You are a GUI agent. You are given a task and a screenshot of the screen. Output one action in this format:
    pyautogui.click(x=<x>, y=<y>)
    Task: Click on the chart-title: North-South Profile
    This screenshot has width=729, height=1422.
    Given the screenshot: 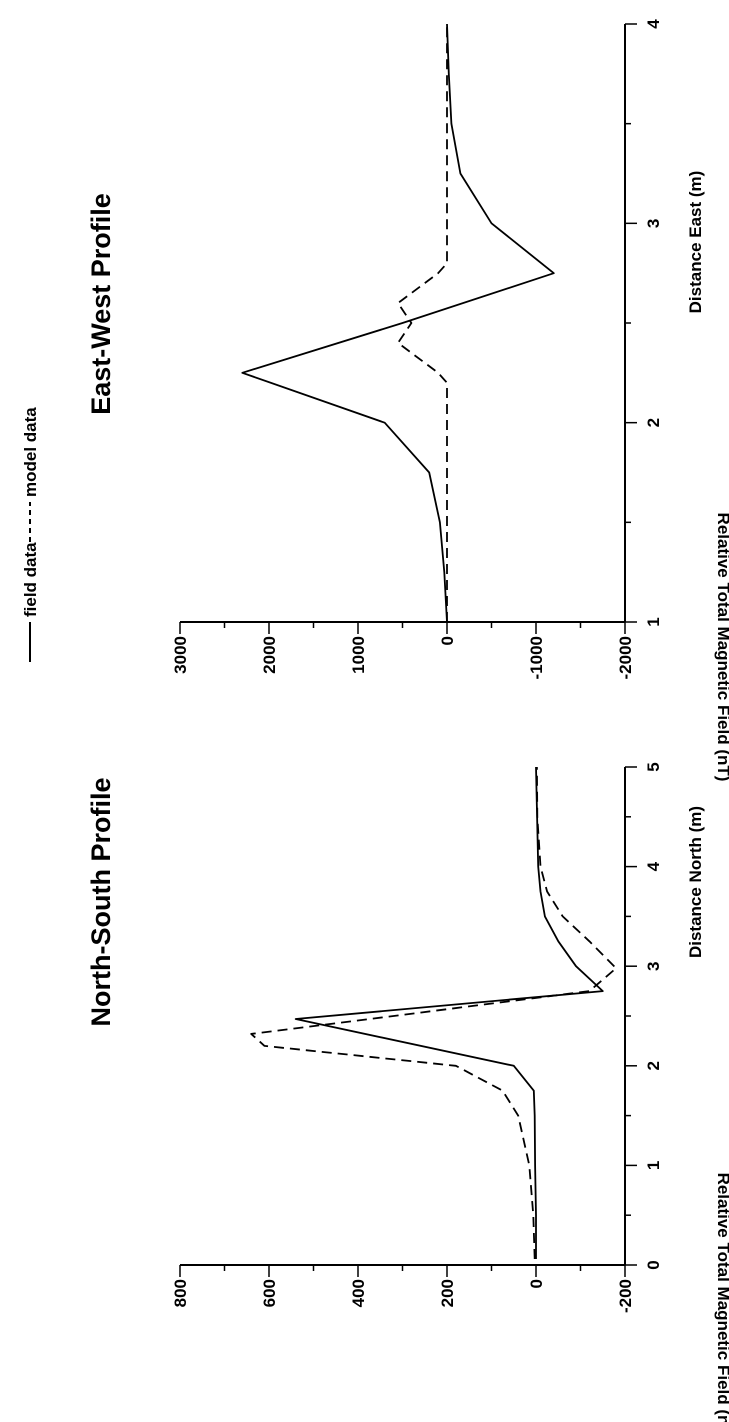 What is the action you would take?
    pyautogui.click(x=101, y=902)
    